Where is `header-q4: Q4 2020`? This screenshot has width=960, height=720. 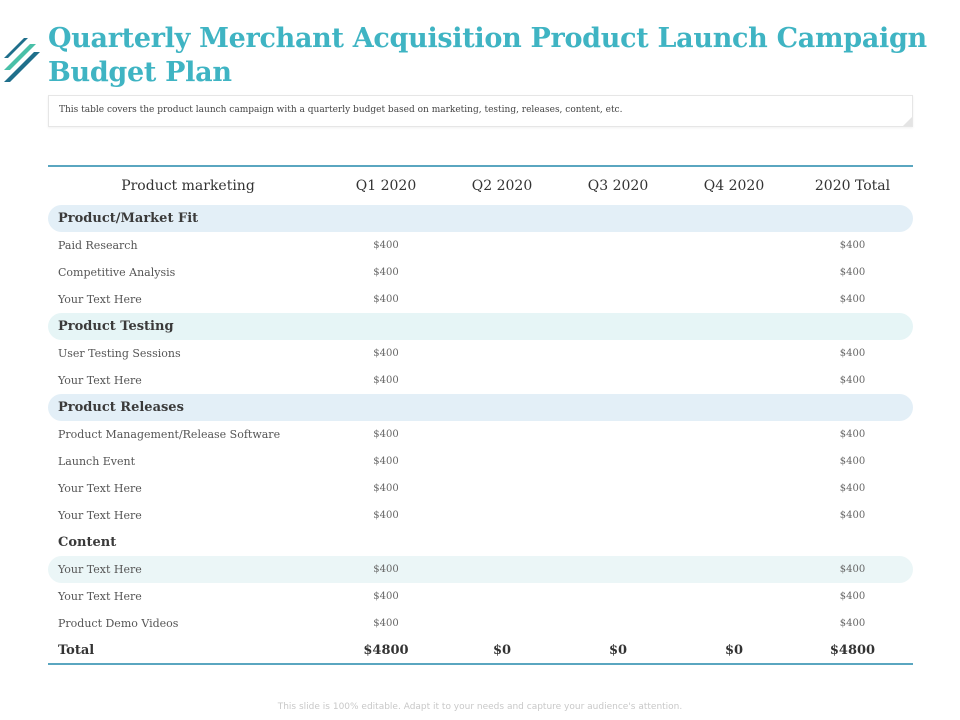
header-q4: Q4 2020 is located at coordinates (734, 186).